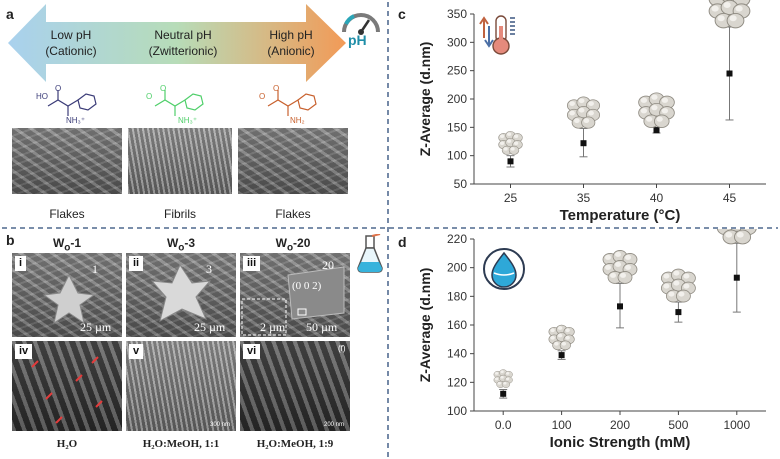 Image resolution: width=780 pixels, height=459 pixels. Describe the element at coordinates (163, 88) in the screenshot. I see `mol-mid-o2: O` at that location.